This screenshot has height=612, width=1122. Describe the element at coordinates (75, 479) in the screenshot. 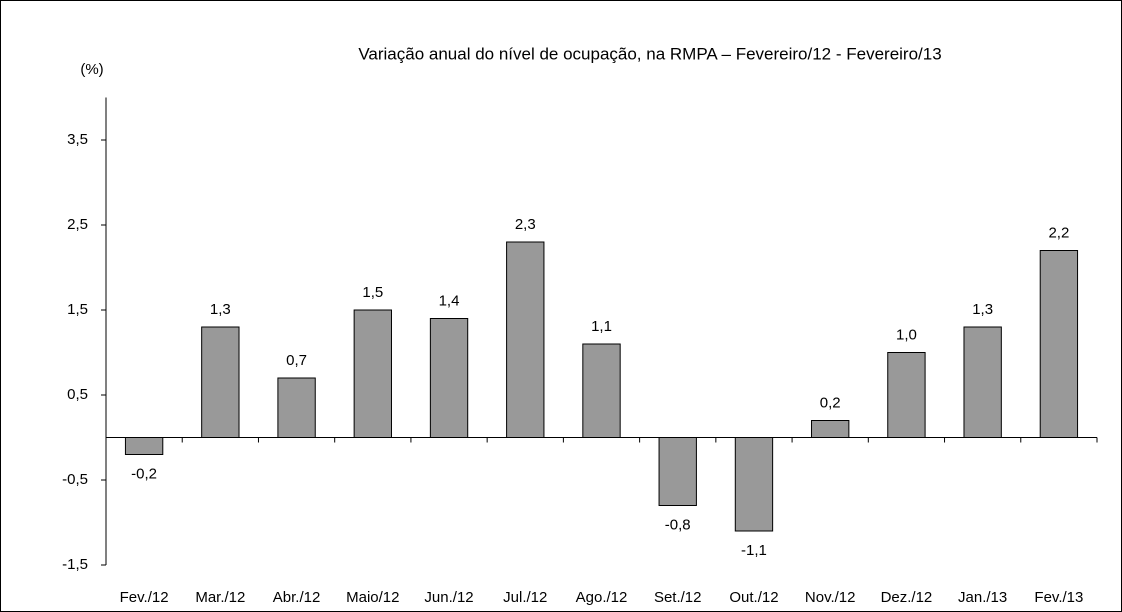

I see `y-tick-label: -0,5` at that location.